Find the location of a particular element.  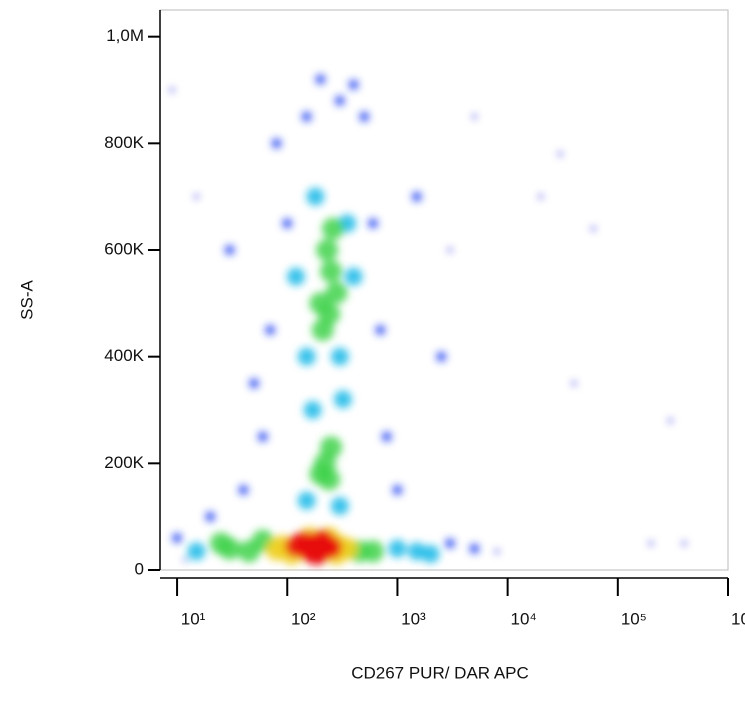

x-tick-label: 10³ is located at coordinates (413, 618).